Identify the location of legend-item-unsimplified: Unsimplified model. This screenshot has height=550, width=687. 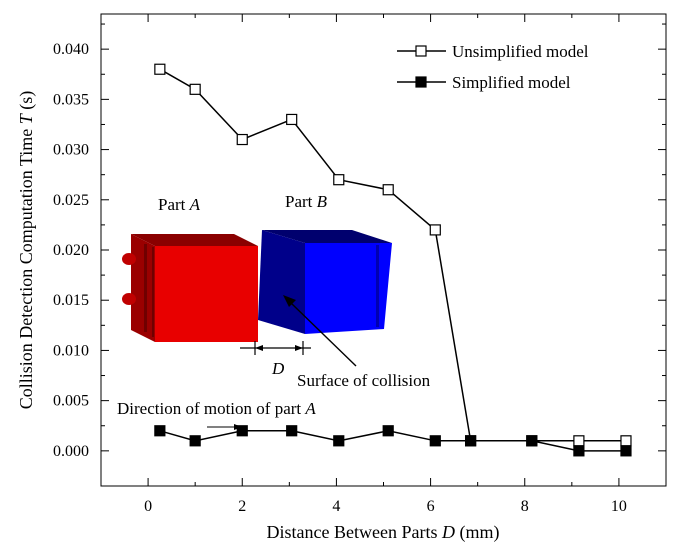
(493, 51).